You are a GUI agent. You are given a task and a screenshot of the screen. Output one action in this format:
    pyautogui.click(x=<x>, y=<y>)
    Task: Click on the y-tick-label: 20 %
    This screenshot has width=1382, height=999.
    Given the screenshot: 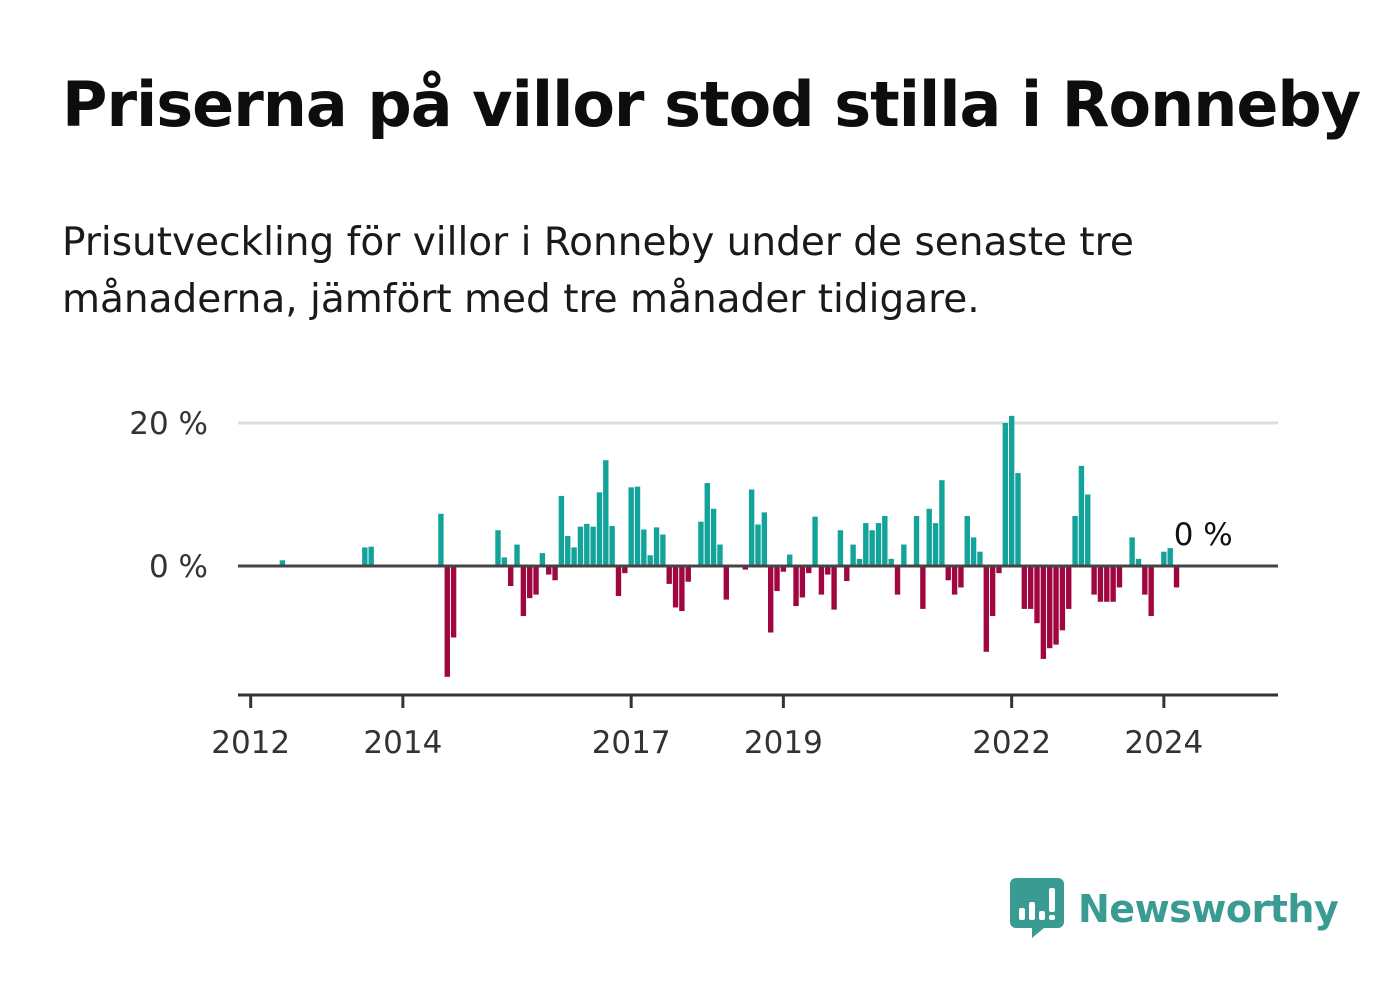 What is the action you would take?
    pyautogui.click(x=168, y=424)
    